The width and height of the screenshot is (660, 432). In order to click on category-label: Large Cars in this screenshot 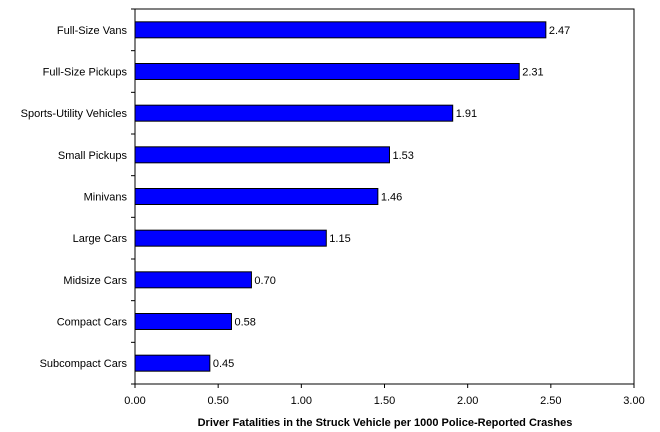, I will do `click(100, 239)`.